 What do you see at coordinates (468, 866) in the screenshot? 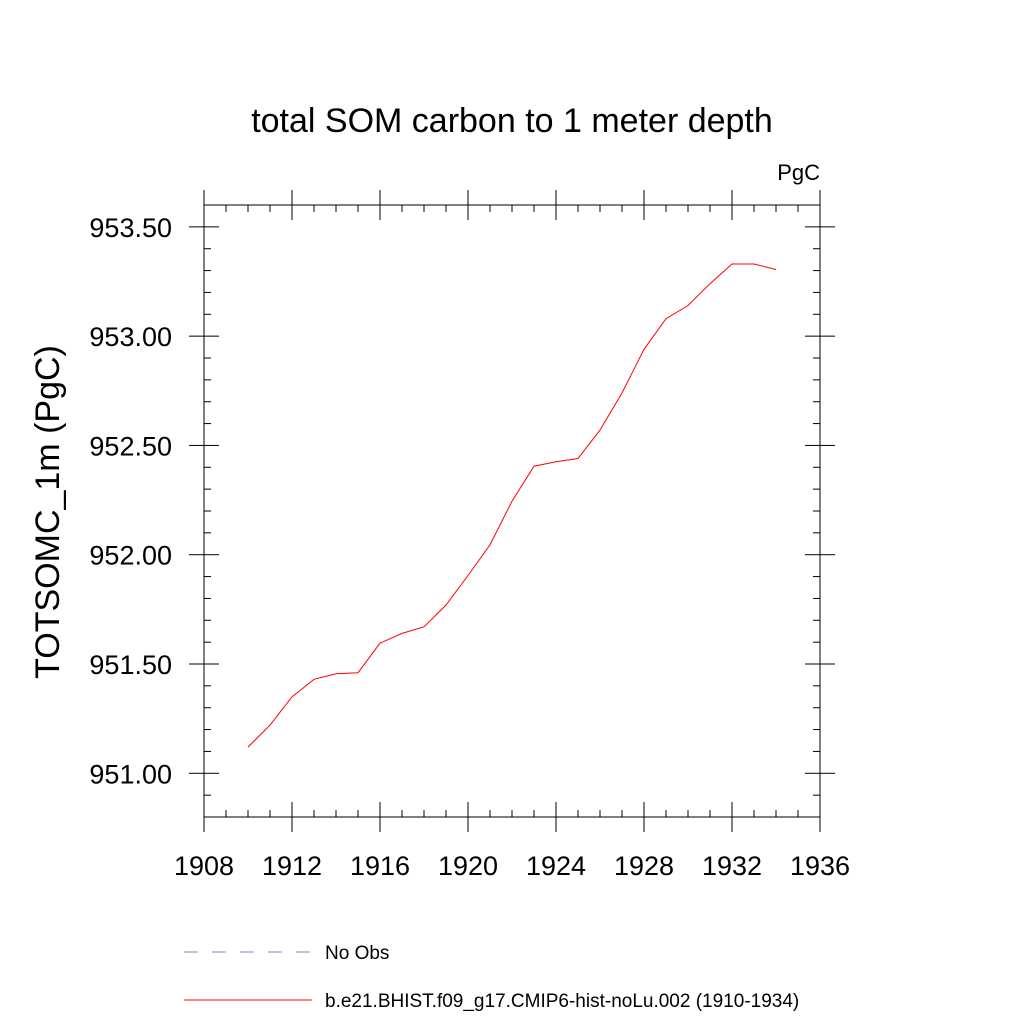
I see `x-tick-label: 1920` at bounding box center [468, 866].